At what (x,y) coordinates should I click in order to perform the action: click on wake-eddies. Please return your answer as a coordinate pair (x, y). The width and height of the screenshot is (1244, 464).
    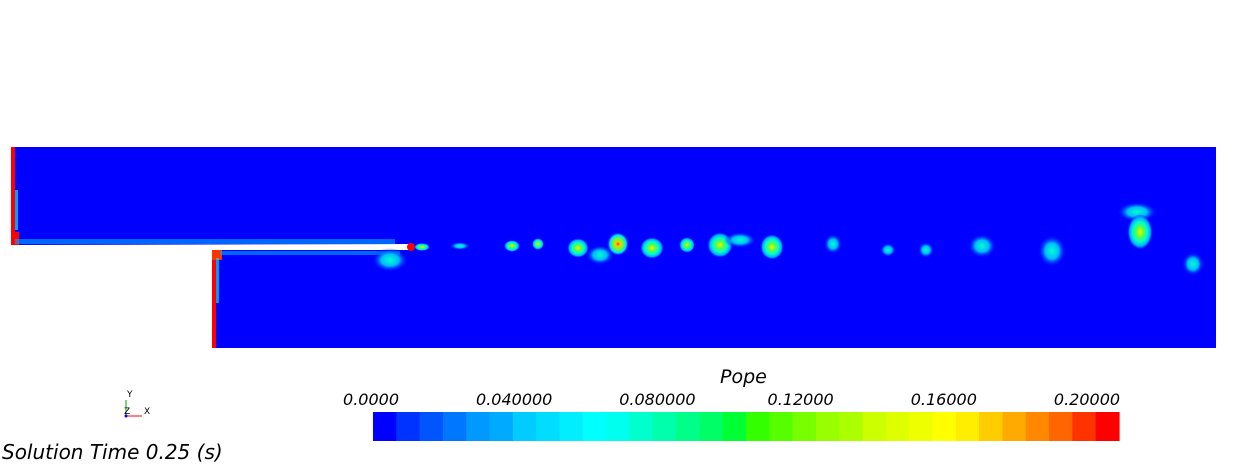
    Looking at the image, I should click on (788, 239).